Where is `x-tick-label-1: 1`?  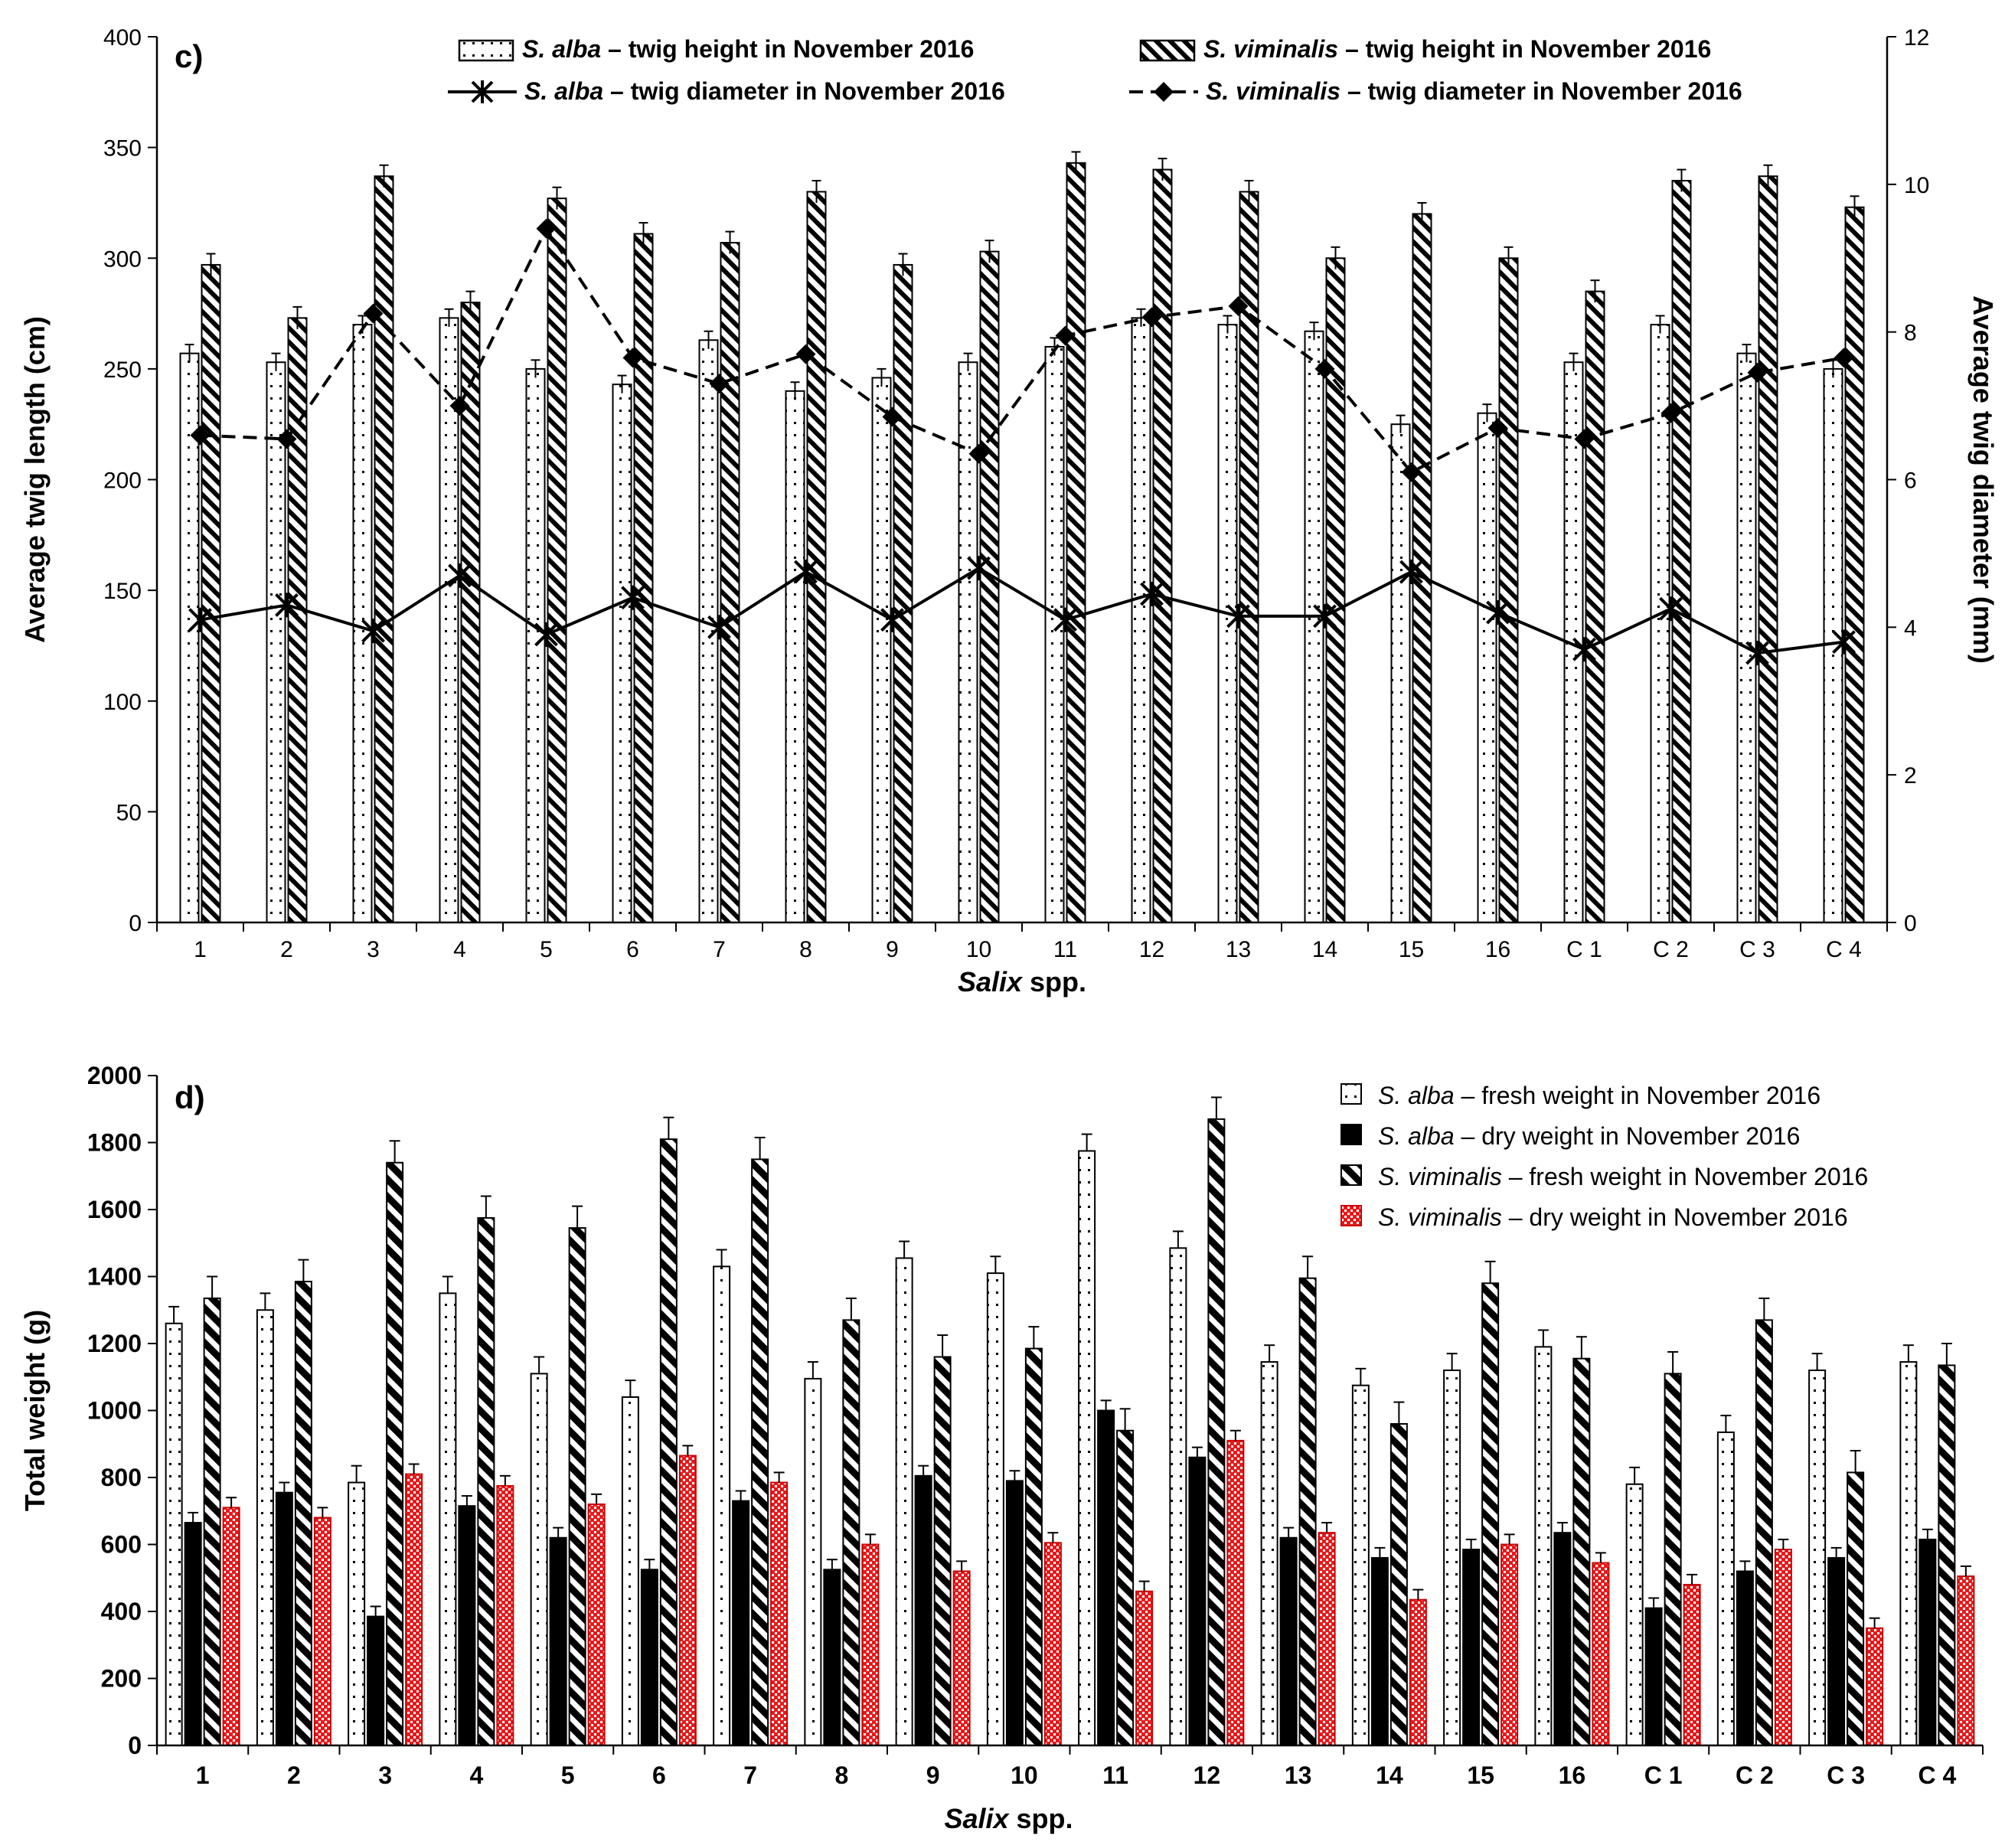
x-tick-label-1: 1 is located at coordinates (200, 950).